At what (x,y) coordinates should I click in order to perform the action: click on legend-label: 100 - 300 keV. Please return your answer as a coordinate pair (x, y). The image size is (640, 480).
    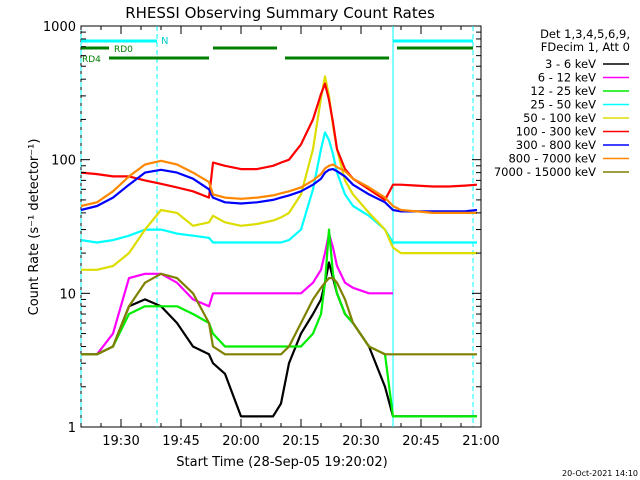
    Looking at the image, I should click on (556, 132).